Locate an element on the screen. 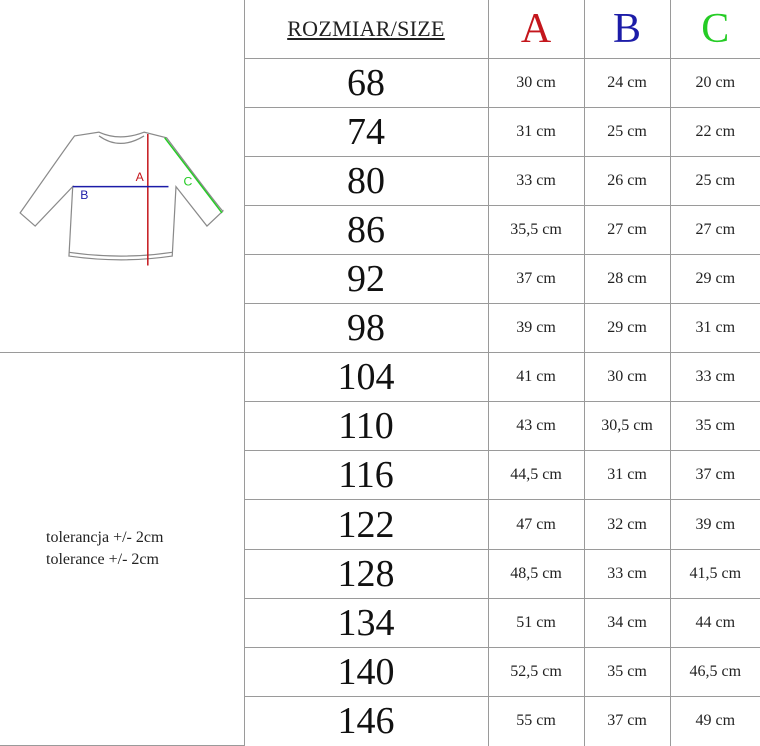 This screenshot has width=760, height=746. size-cell: 92 is located at coordinates (366, 279).